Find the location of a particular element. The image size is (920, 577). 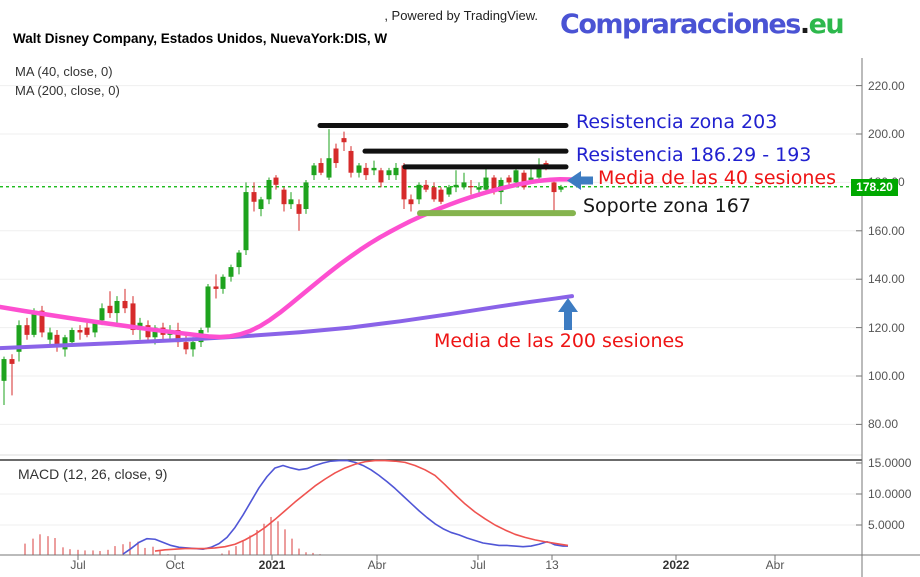

time-axis-label: 2022 is located at coordinates (676, 565).